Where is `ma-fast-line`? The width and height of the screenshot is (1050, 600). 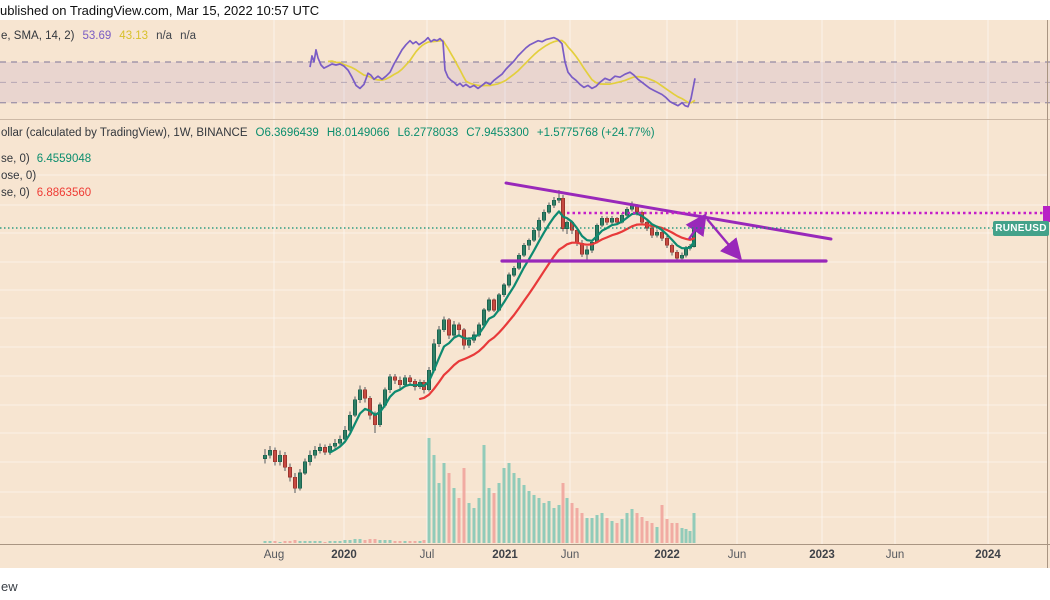
ma-fast-line is located at coordinates (512, 332).